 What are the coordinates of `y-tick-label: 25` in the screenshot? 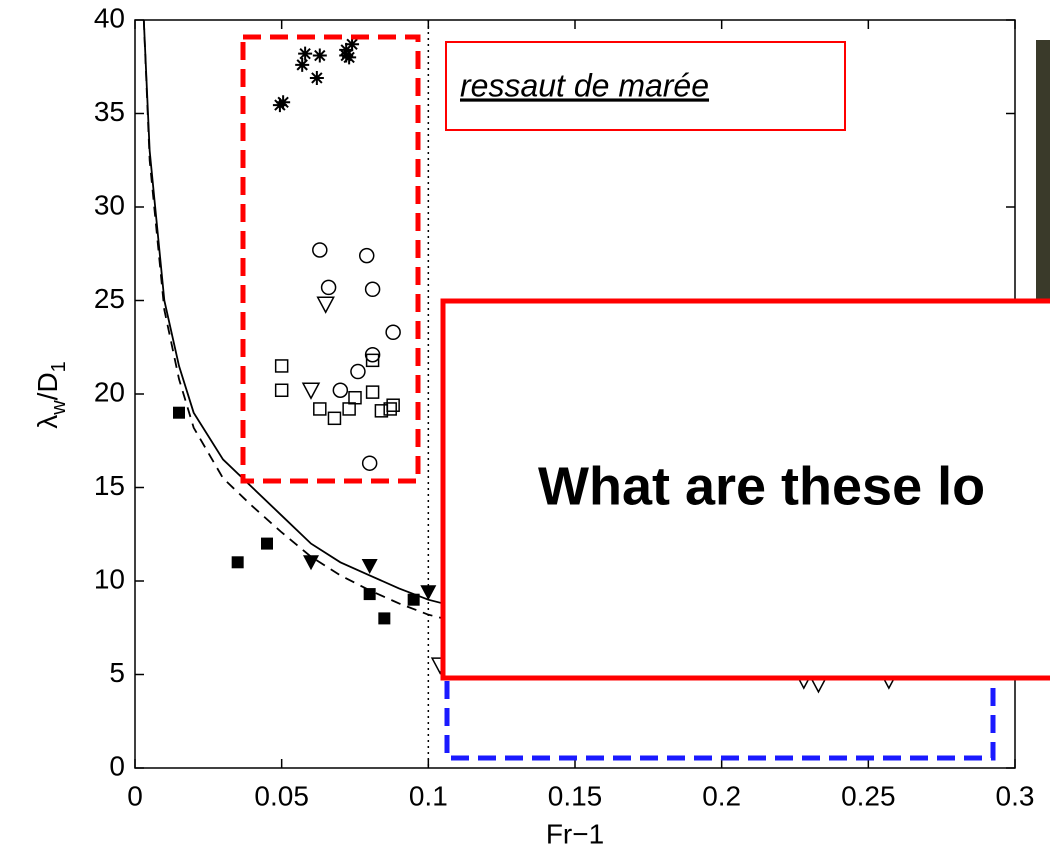 It's located at (109, 298).